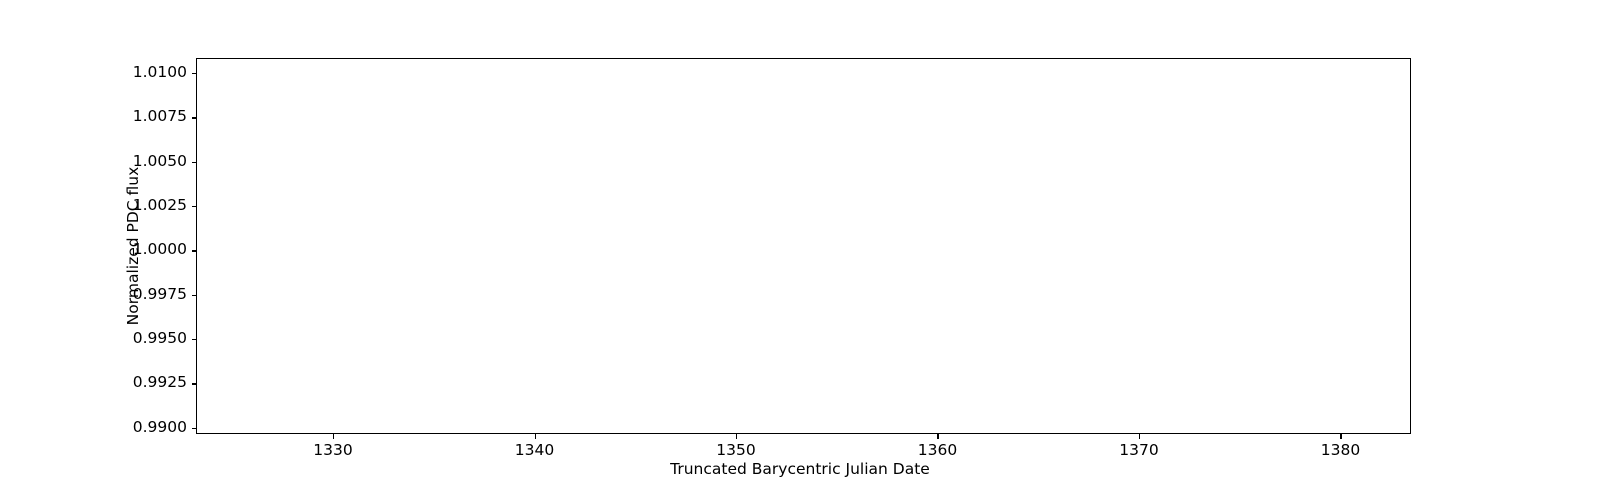 This screenshot has height=500, width=1600. Describe the element at coordinates (937, 450) in the screenshot. I see `x-tick-label: 1360` at that location.